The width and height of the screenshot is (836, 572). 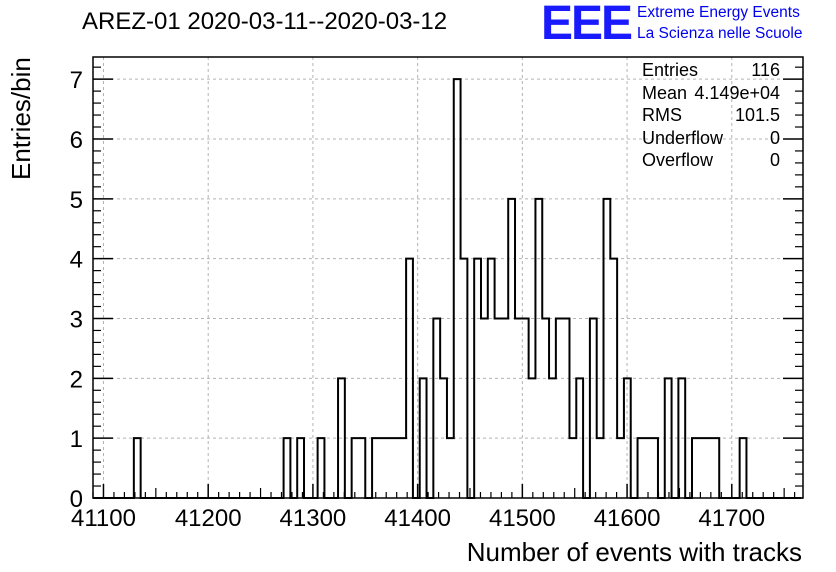 What do you see at coordinates (313, 518) in the screenshot?
I see `x-tick-label: 41300` at bounding box center [313, 518].